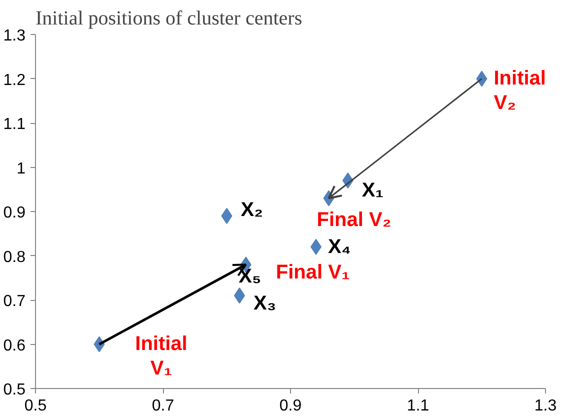 The image size is (580, 418). I want to click on annotation: X₄, so click(339, 247).